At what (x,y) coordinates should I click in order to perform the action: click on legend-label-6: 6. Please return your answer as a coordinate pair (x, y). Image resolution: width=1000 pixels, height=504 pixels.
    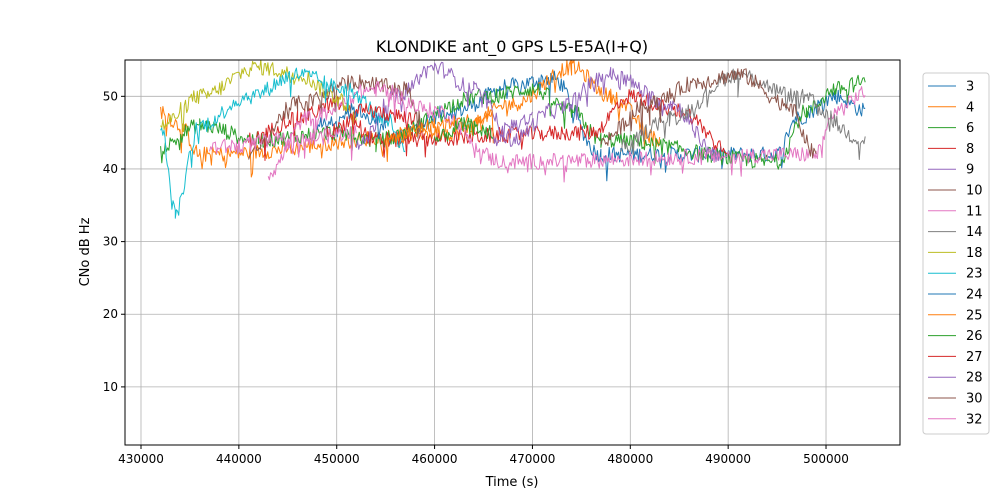
    Looking at the image, I should click on (970, 128).